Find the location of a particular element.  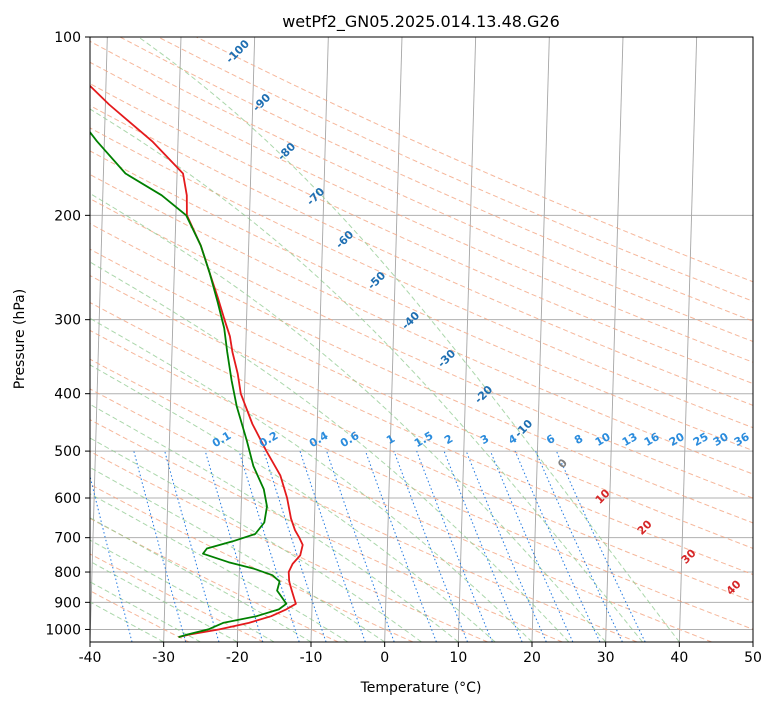

chart-title: wetPf2_GN05.2025.014.13.48.G26 is located at coordinates (421, 22).